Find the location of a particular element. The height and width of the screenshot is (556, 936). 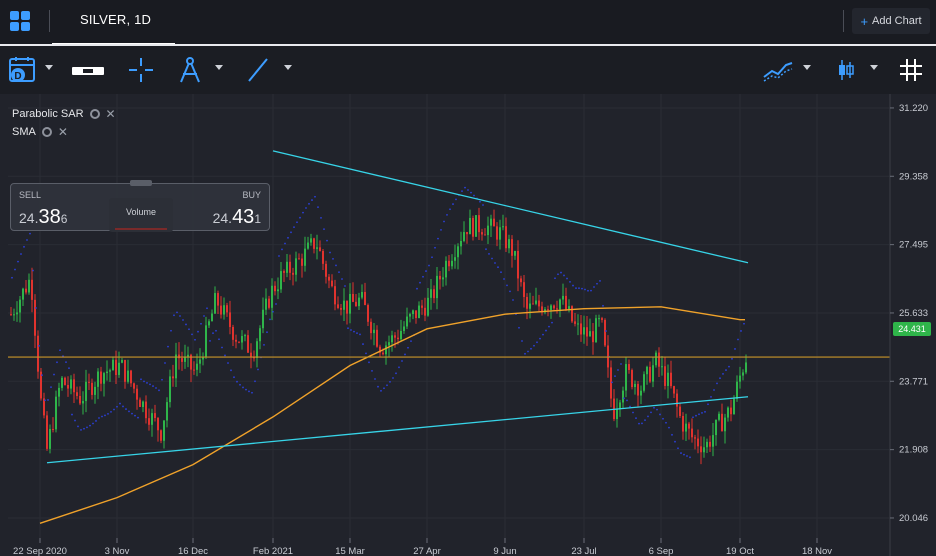

indicators-button is located at coordinates (778, 70).